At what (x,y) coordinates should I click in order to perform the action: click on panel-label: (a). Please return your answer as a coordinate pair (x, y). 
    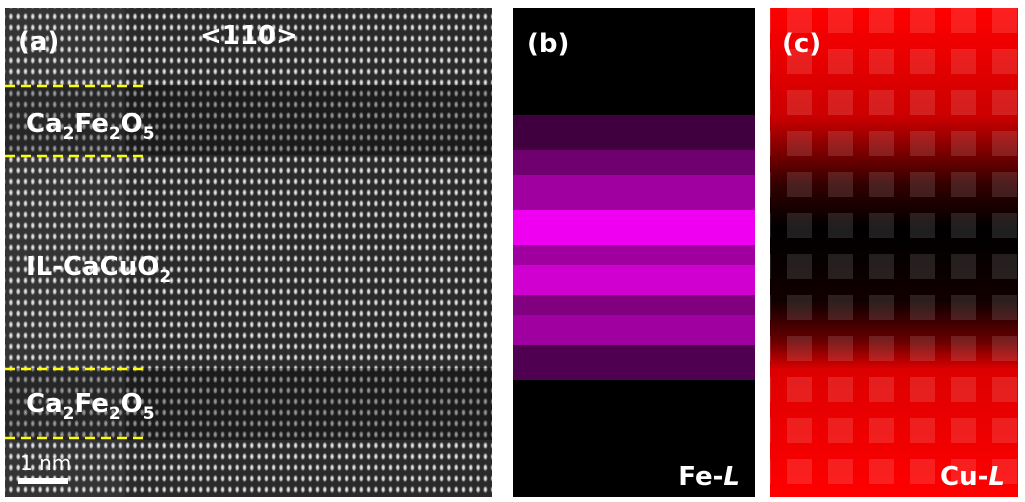
    Looking at the image, I should click on (38, 42).